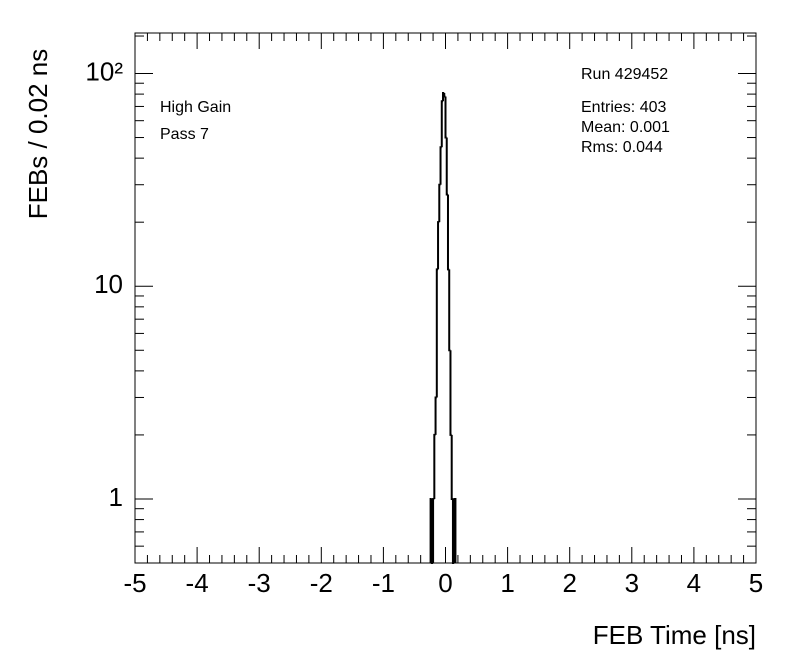 This screenshot has width=796, height=672. Describe the element at coordinates (134, 583) in the screenshot. I see `x-tick-label: -5` at that location.